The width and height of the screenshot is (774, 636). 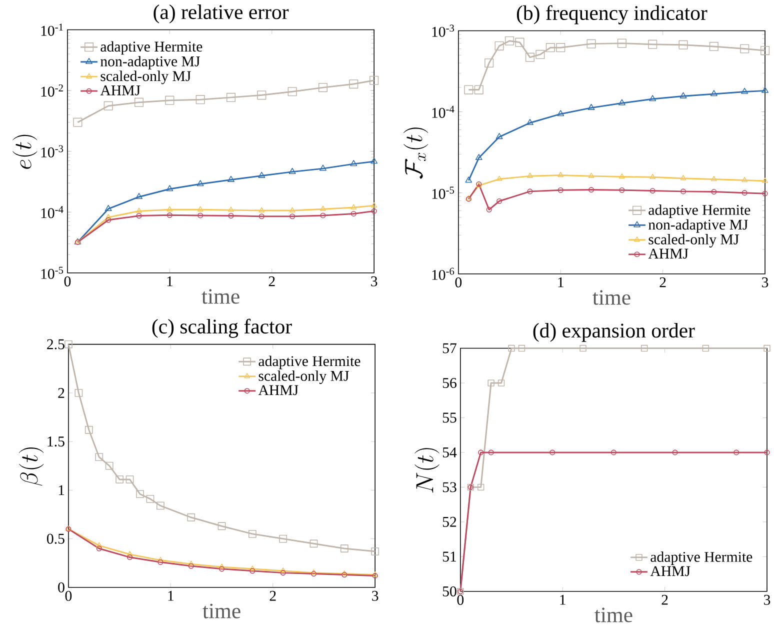 What do you see at coordinates (449, 417) in the screenshot?
I see `y-tick-label: 55` at bounding box center [449, 417].